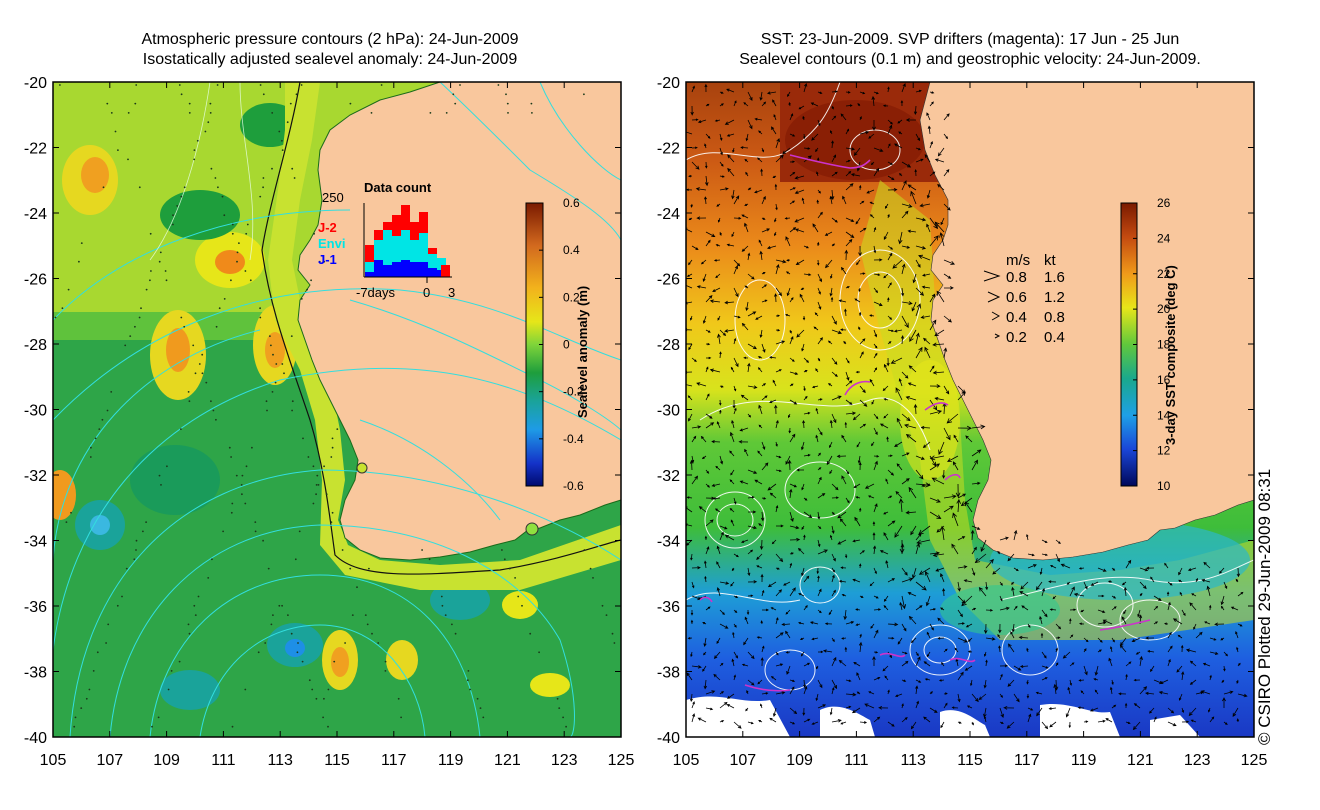 The height and width of the screenshot is (810, 1320). Describe the element at coordinates (1264, 606) in the screenshot. I see `copyright-notice: © CSIRO Plotted 29-Jun-2009 08:31` at that location.